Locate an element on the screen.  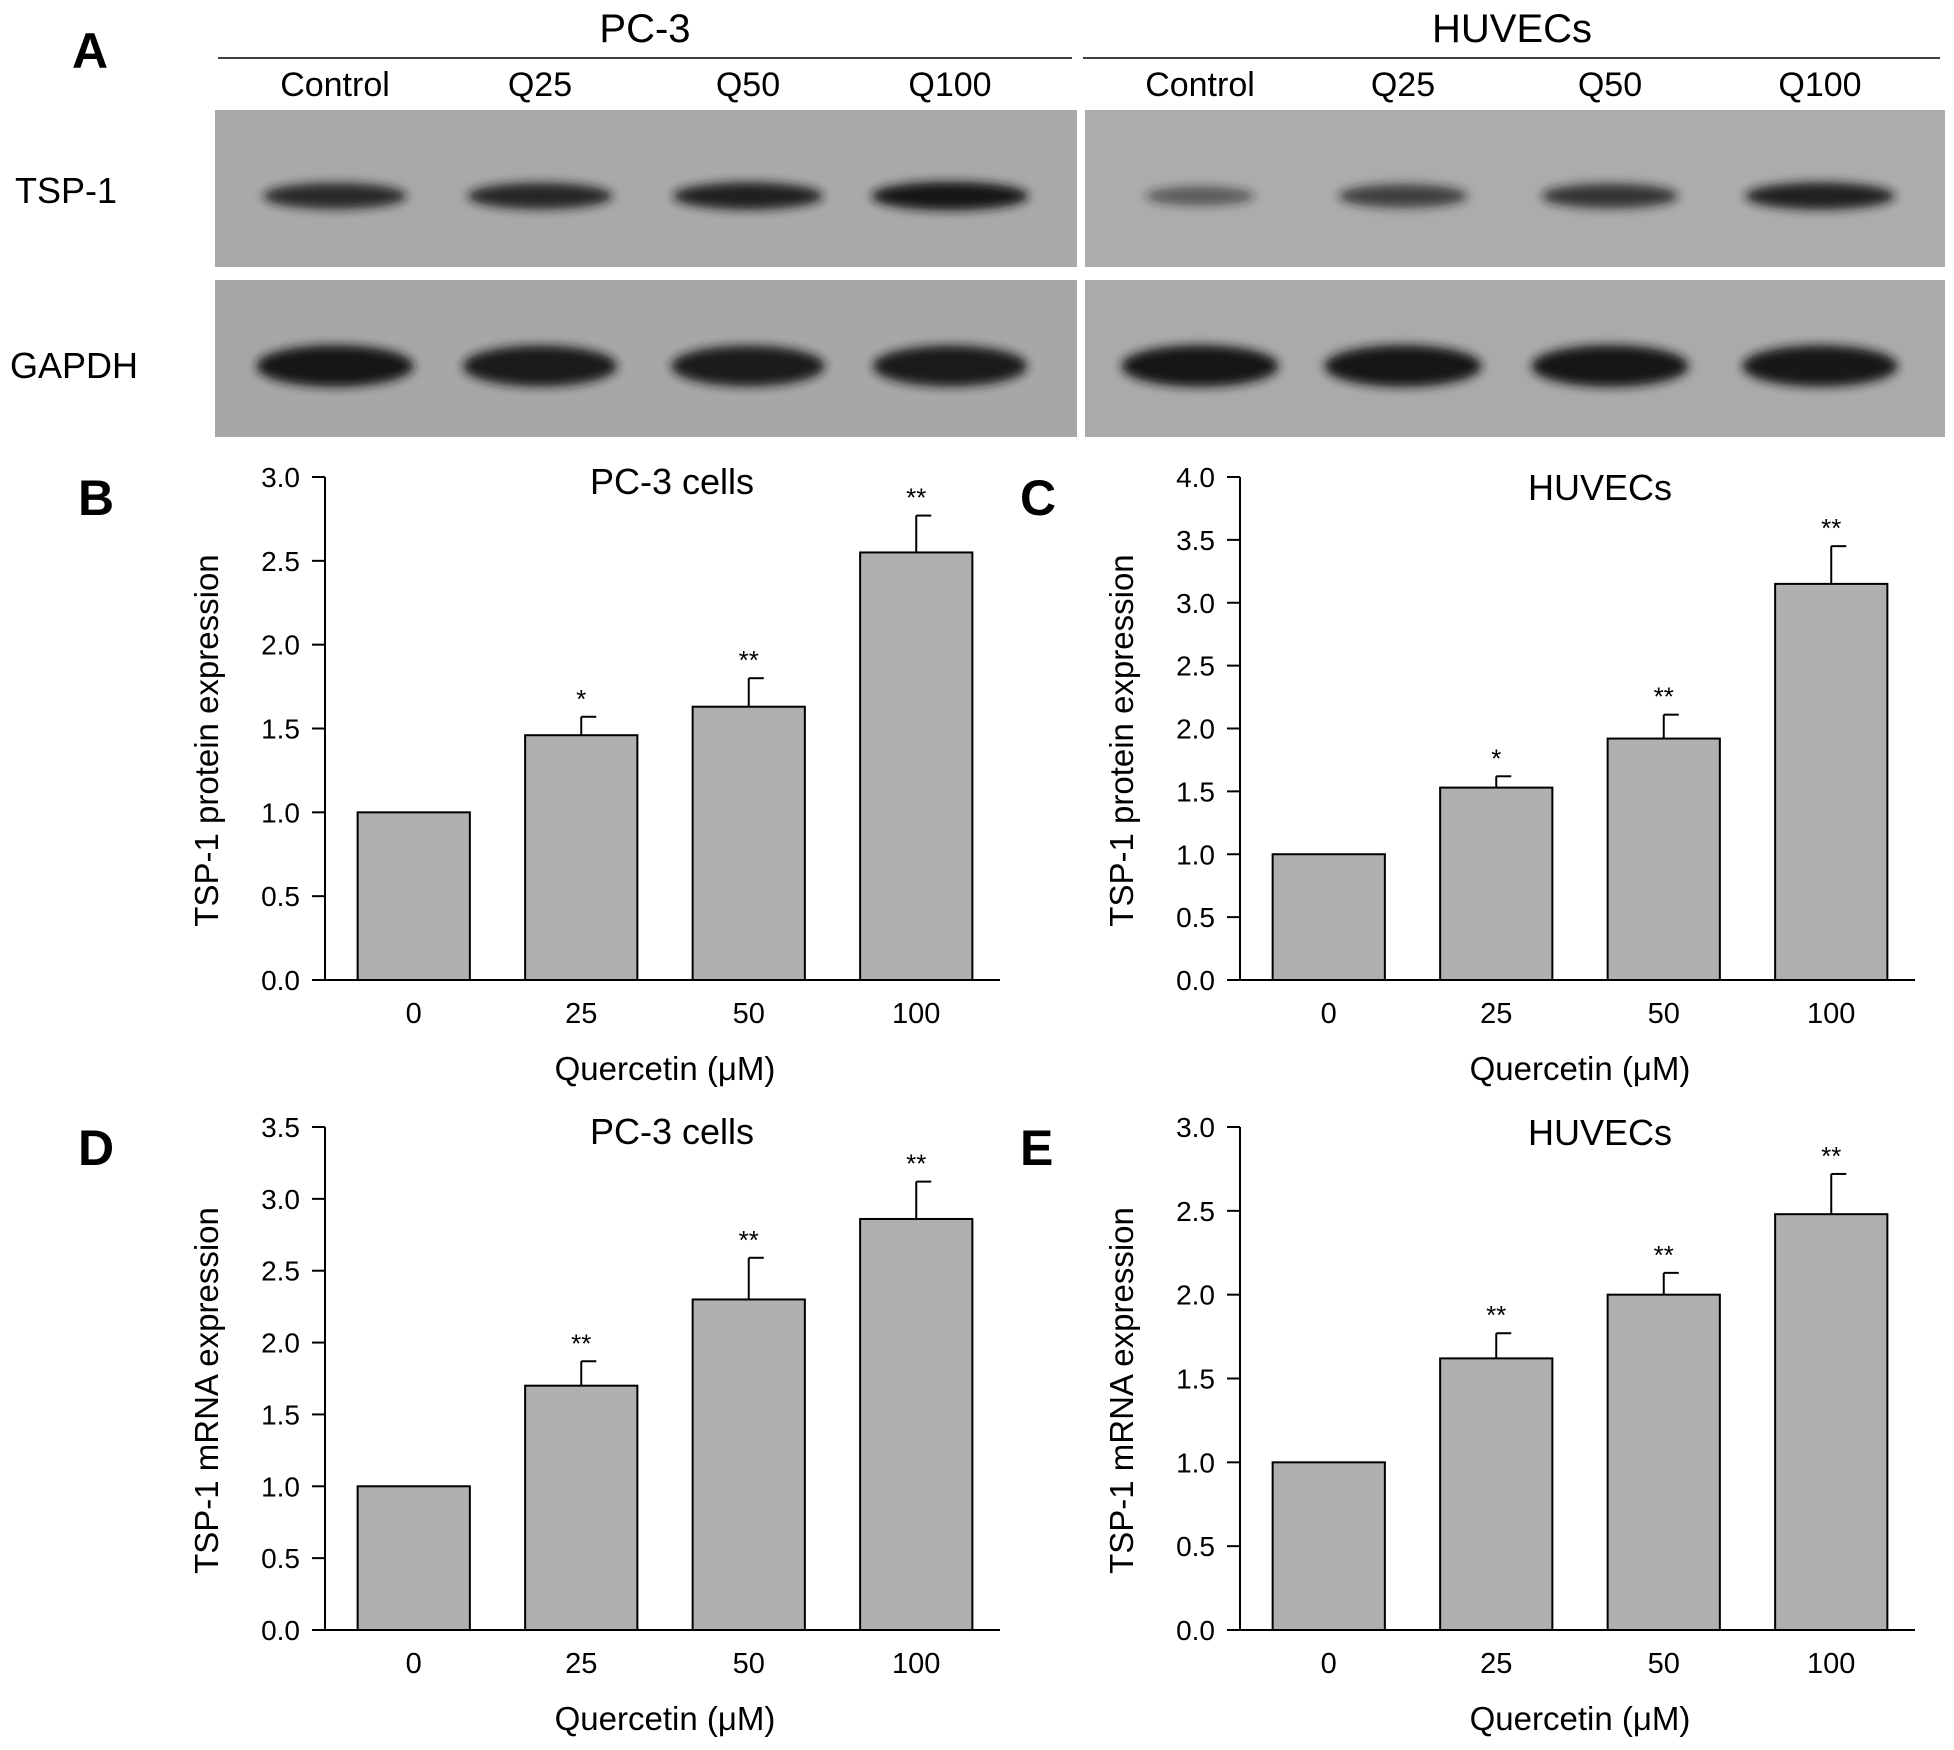
blot-bands is located at coordinates (1077, 284).